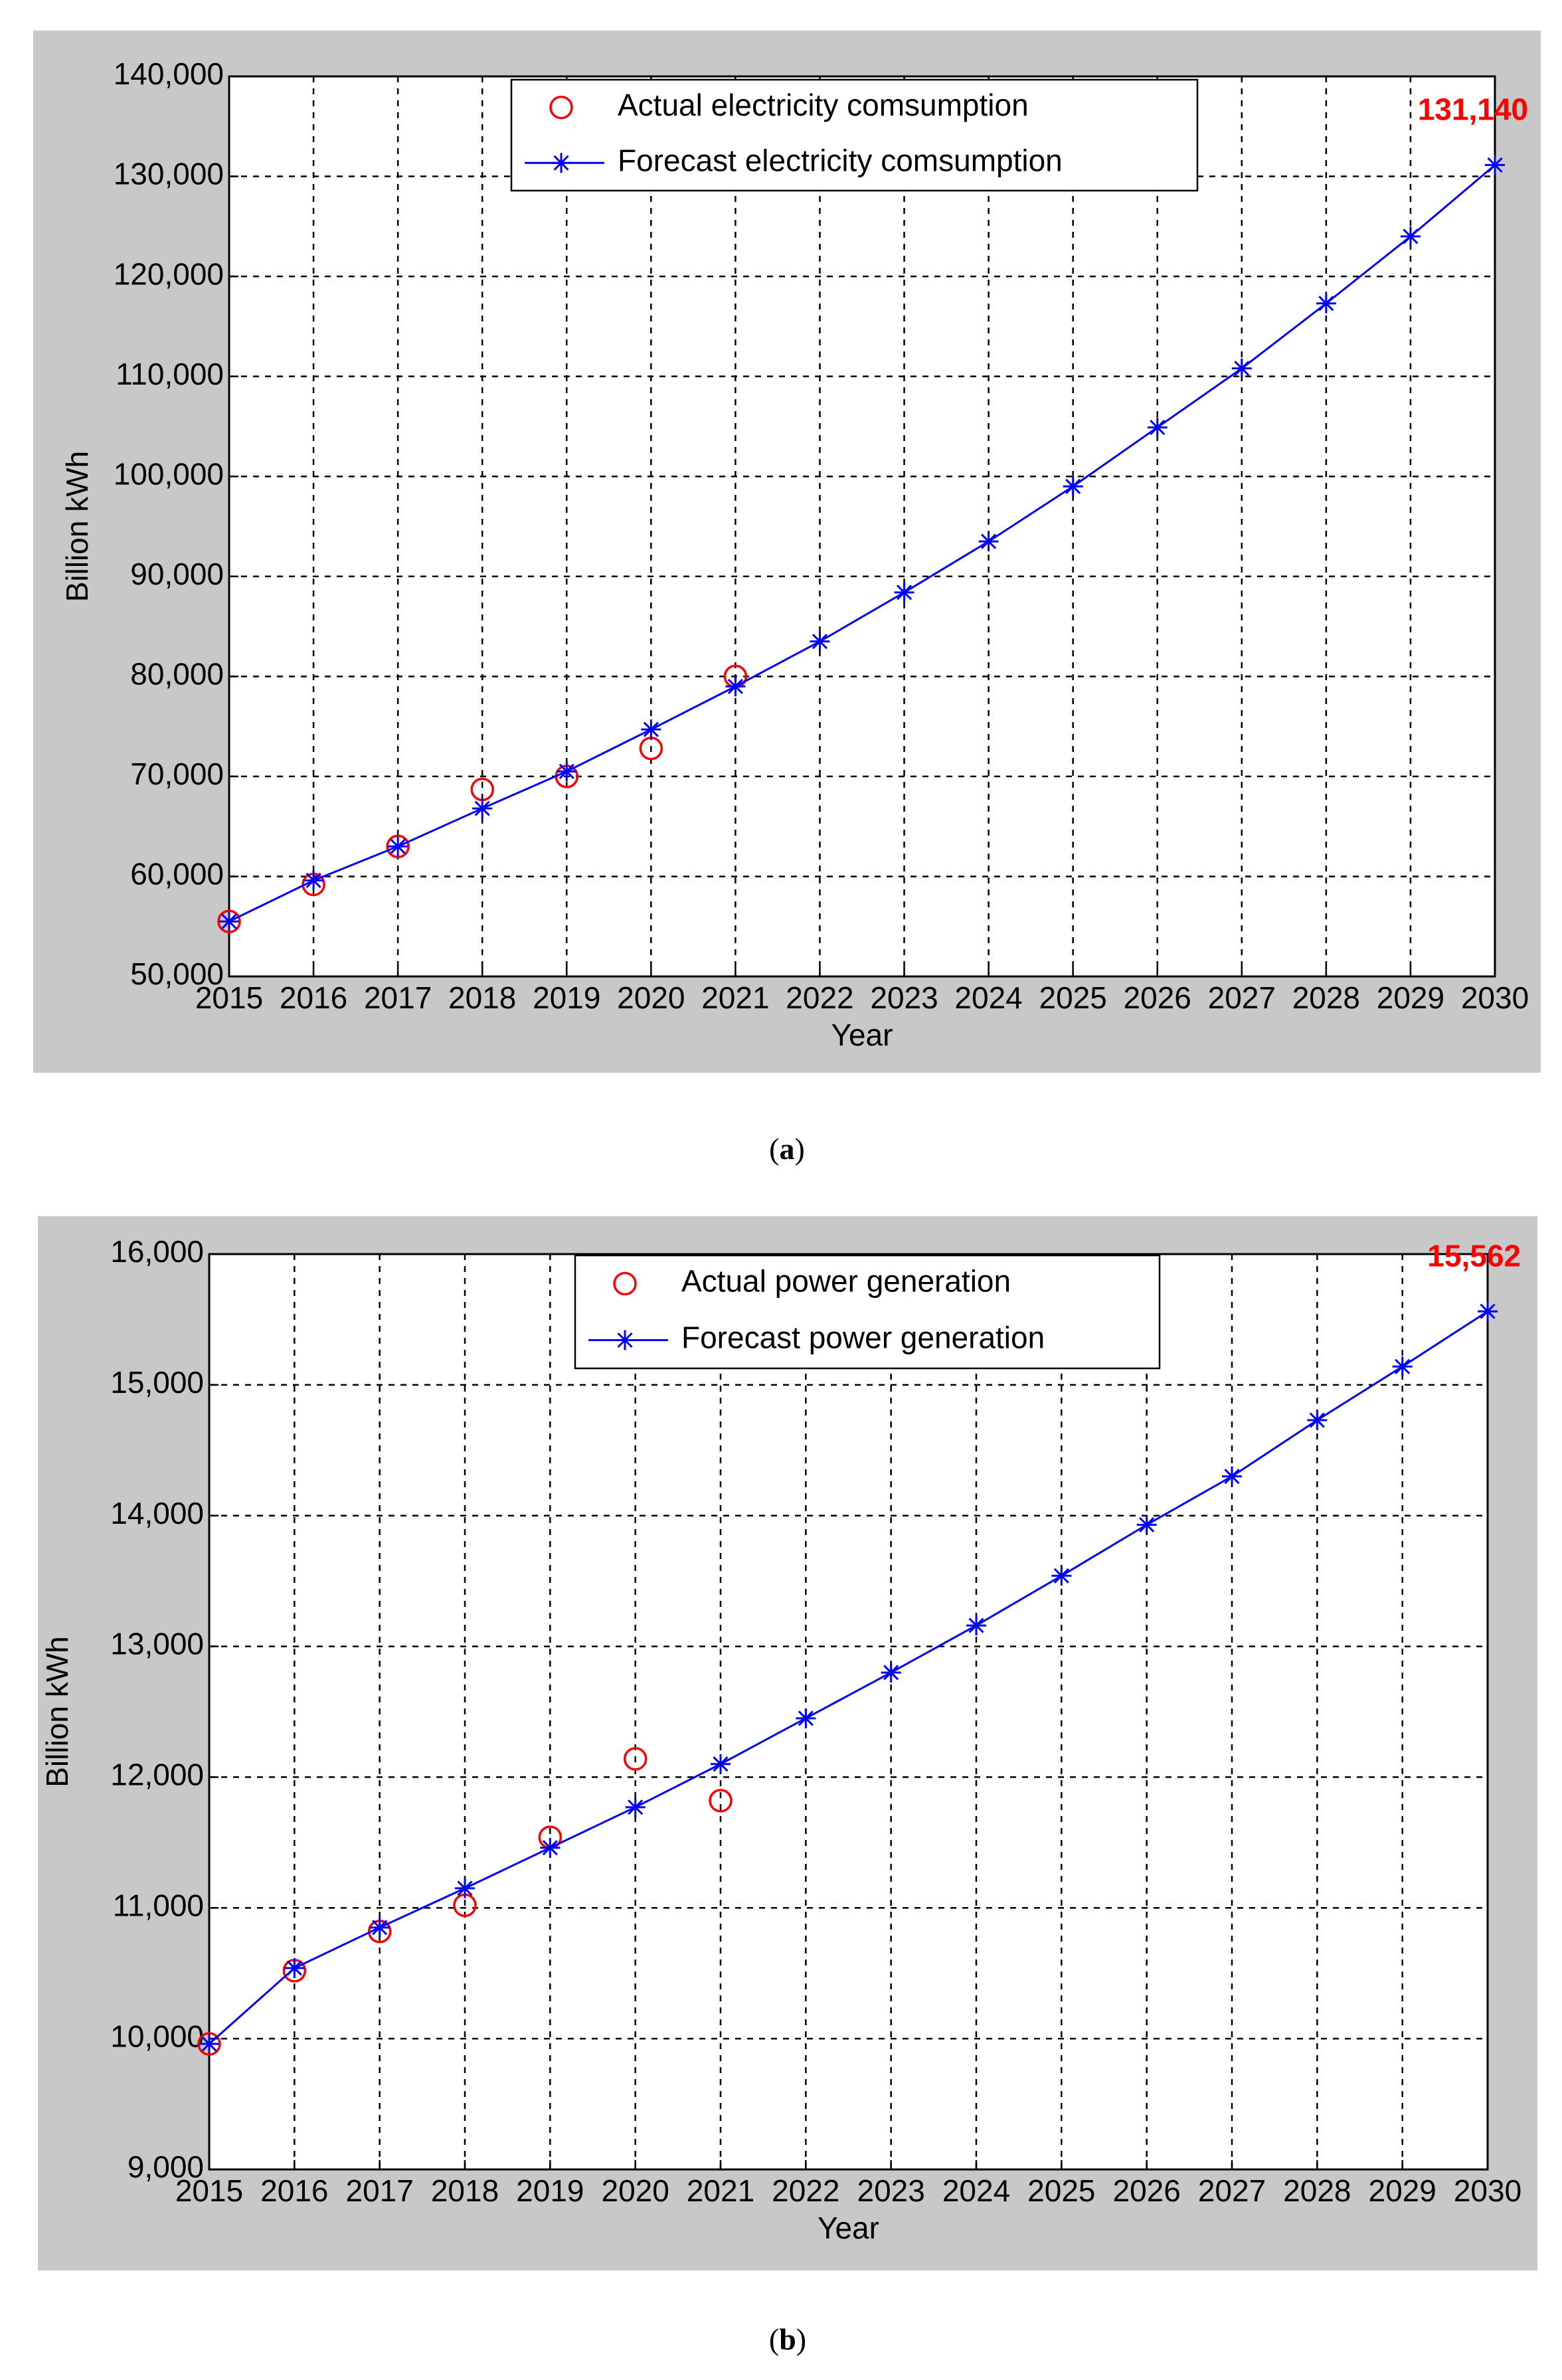  What do you see at coordinates (169, 473) in the screenshot?
I see `y-tick-label: 100,000` at bounding box center [169, 473].